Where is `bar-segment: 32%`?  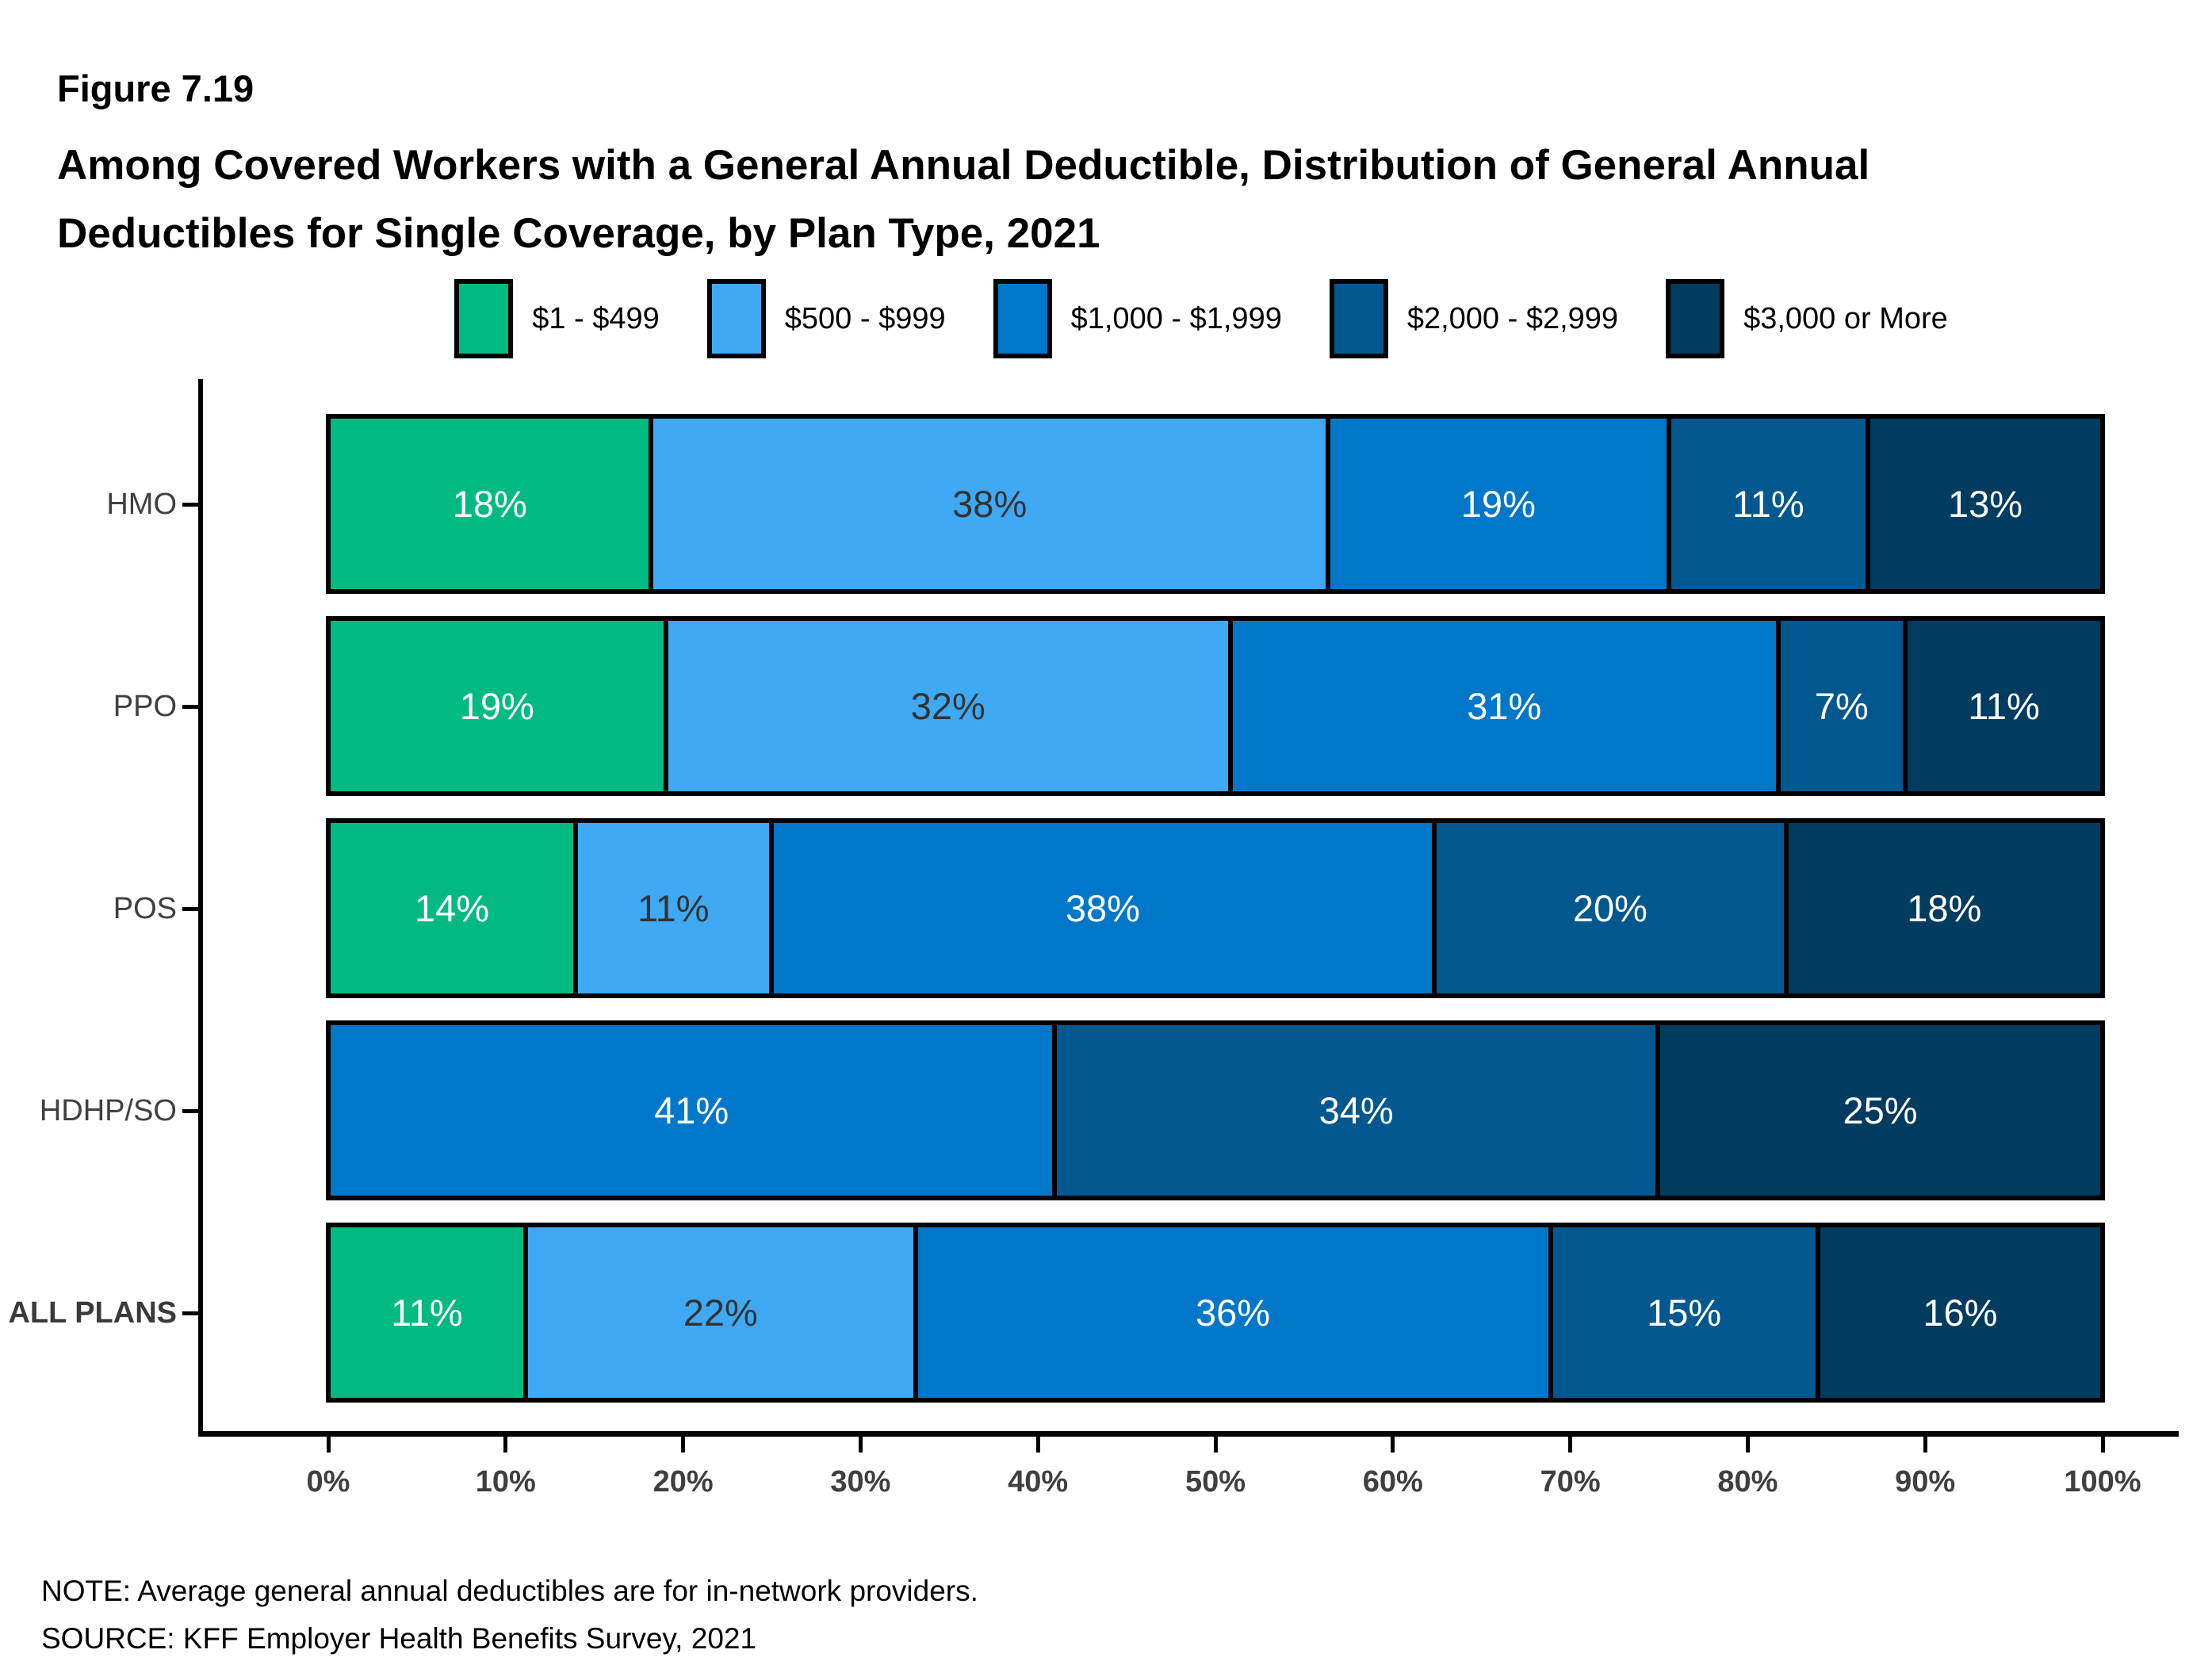
bar-segment: 32% is located at coordinates (951, 706).